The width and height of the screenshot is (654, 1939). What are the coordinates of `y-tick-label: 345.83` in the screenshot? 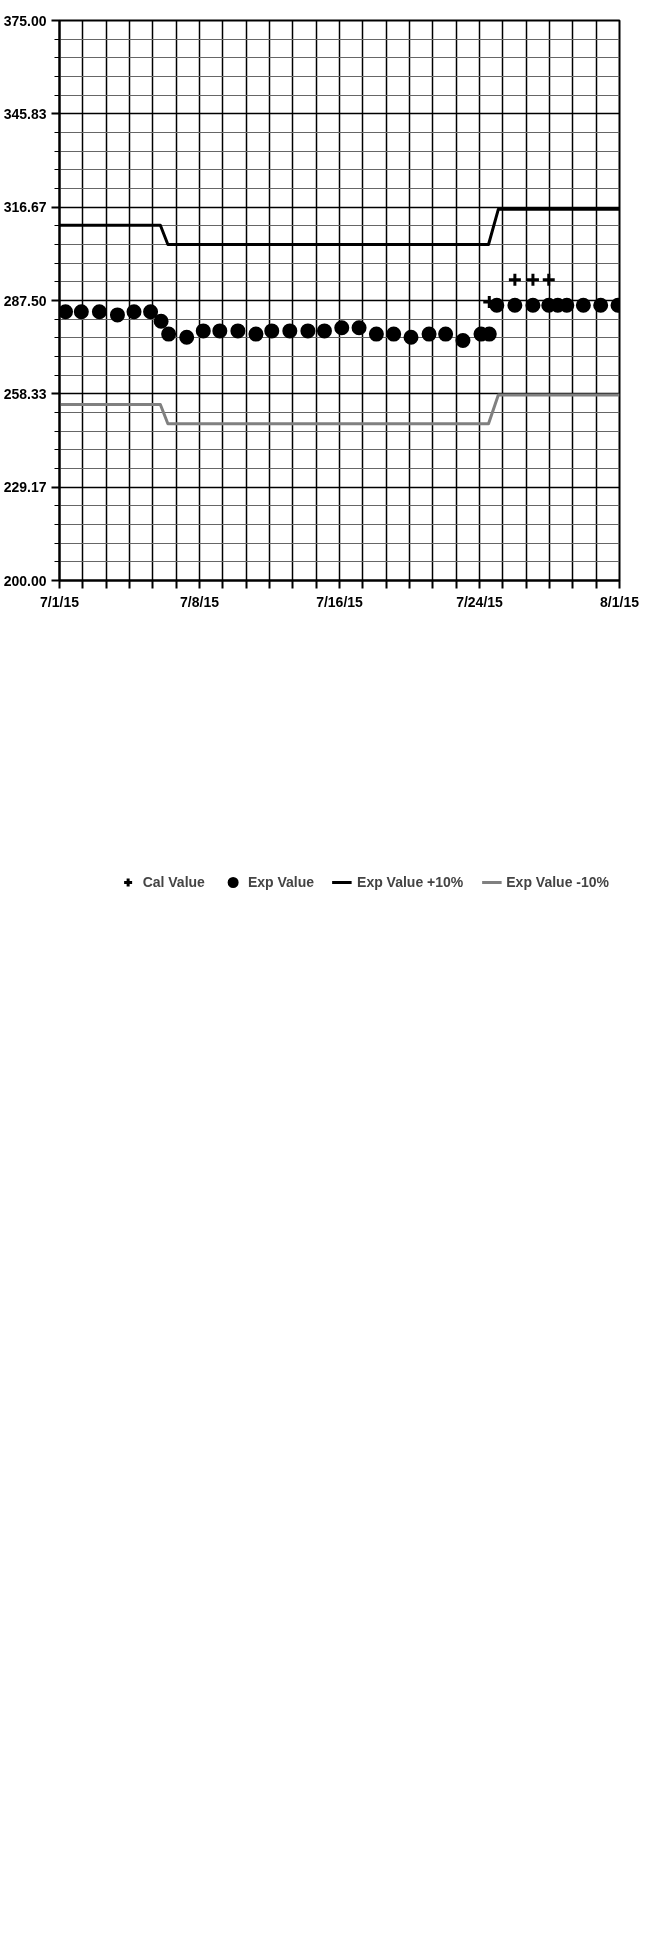 It's located at (25, 113).